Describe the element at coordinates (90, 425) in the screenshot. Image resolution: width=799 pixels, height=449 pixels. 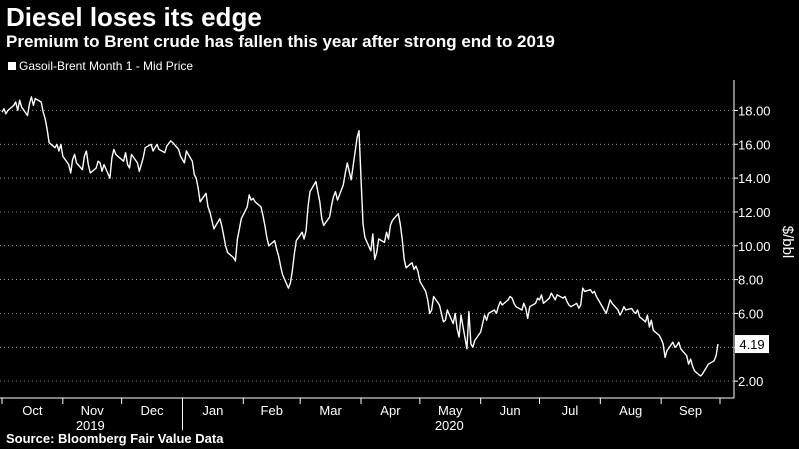
I see `x-year-label: 2019` at that location.